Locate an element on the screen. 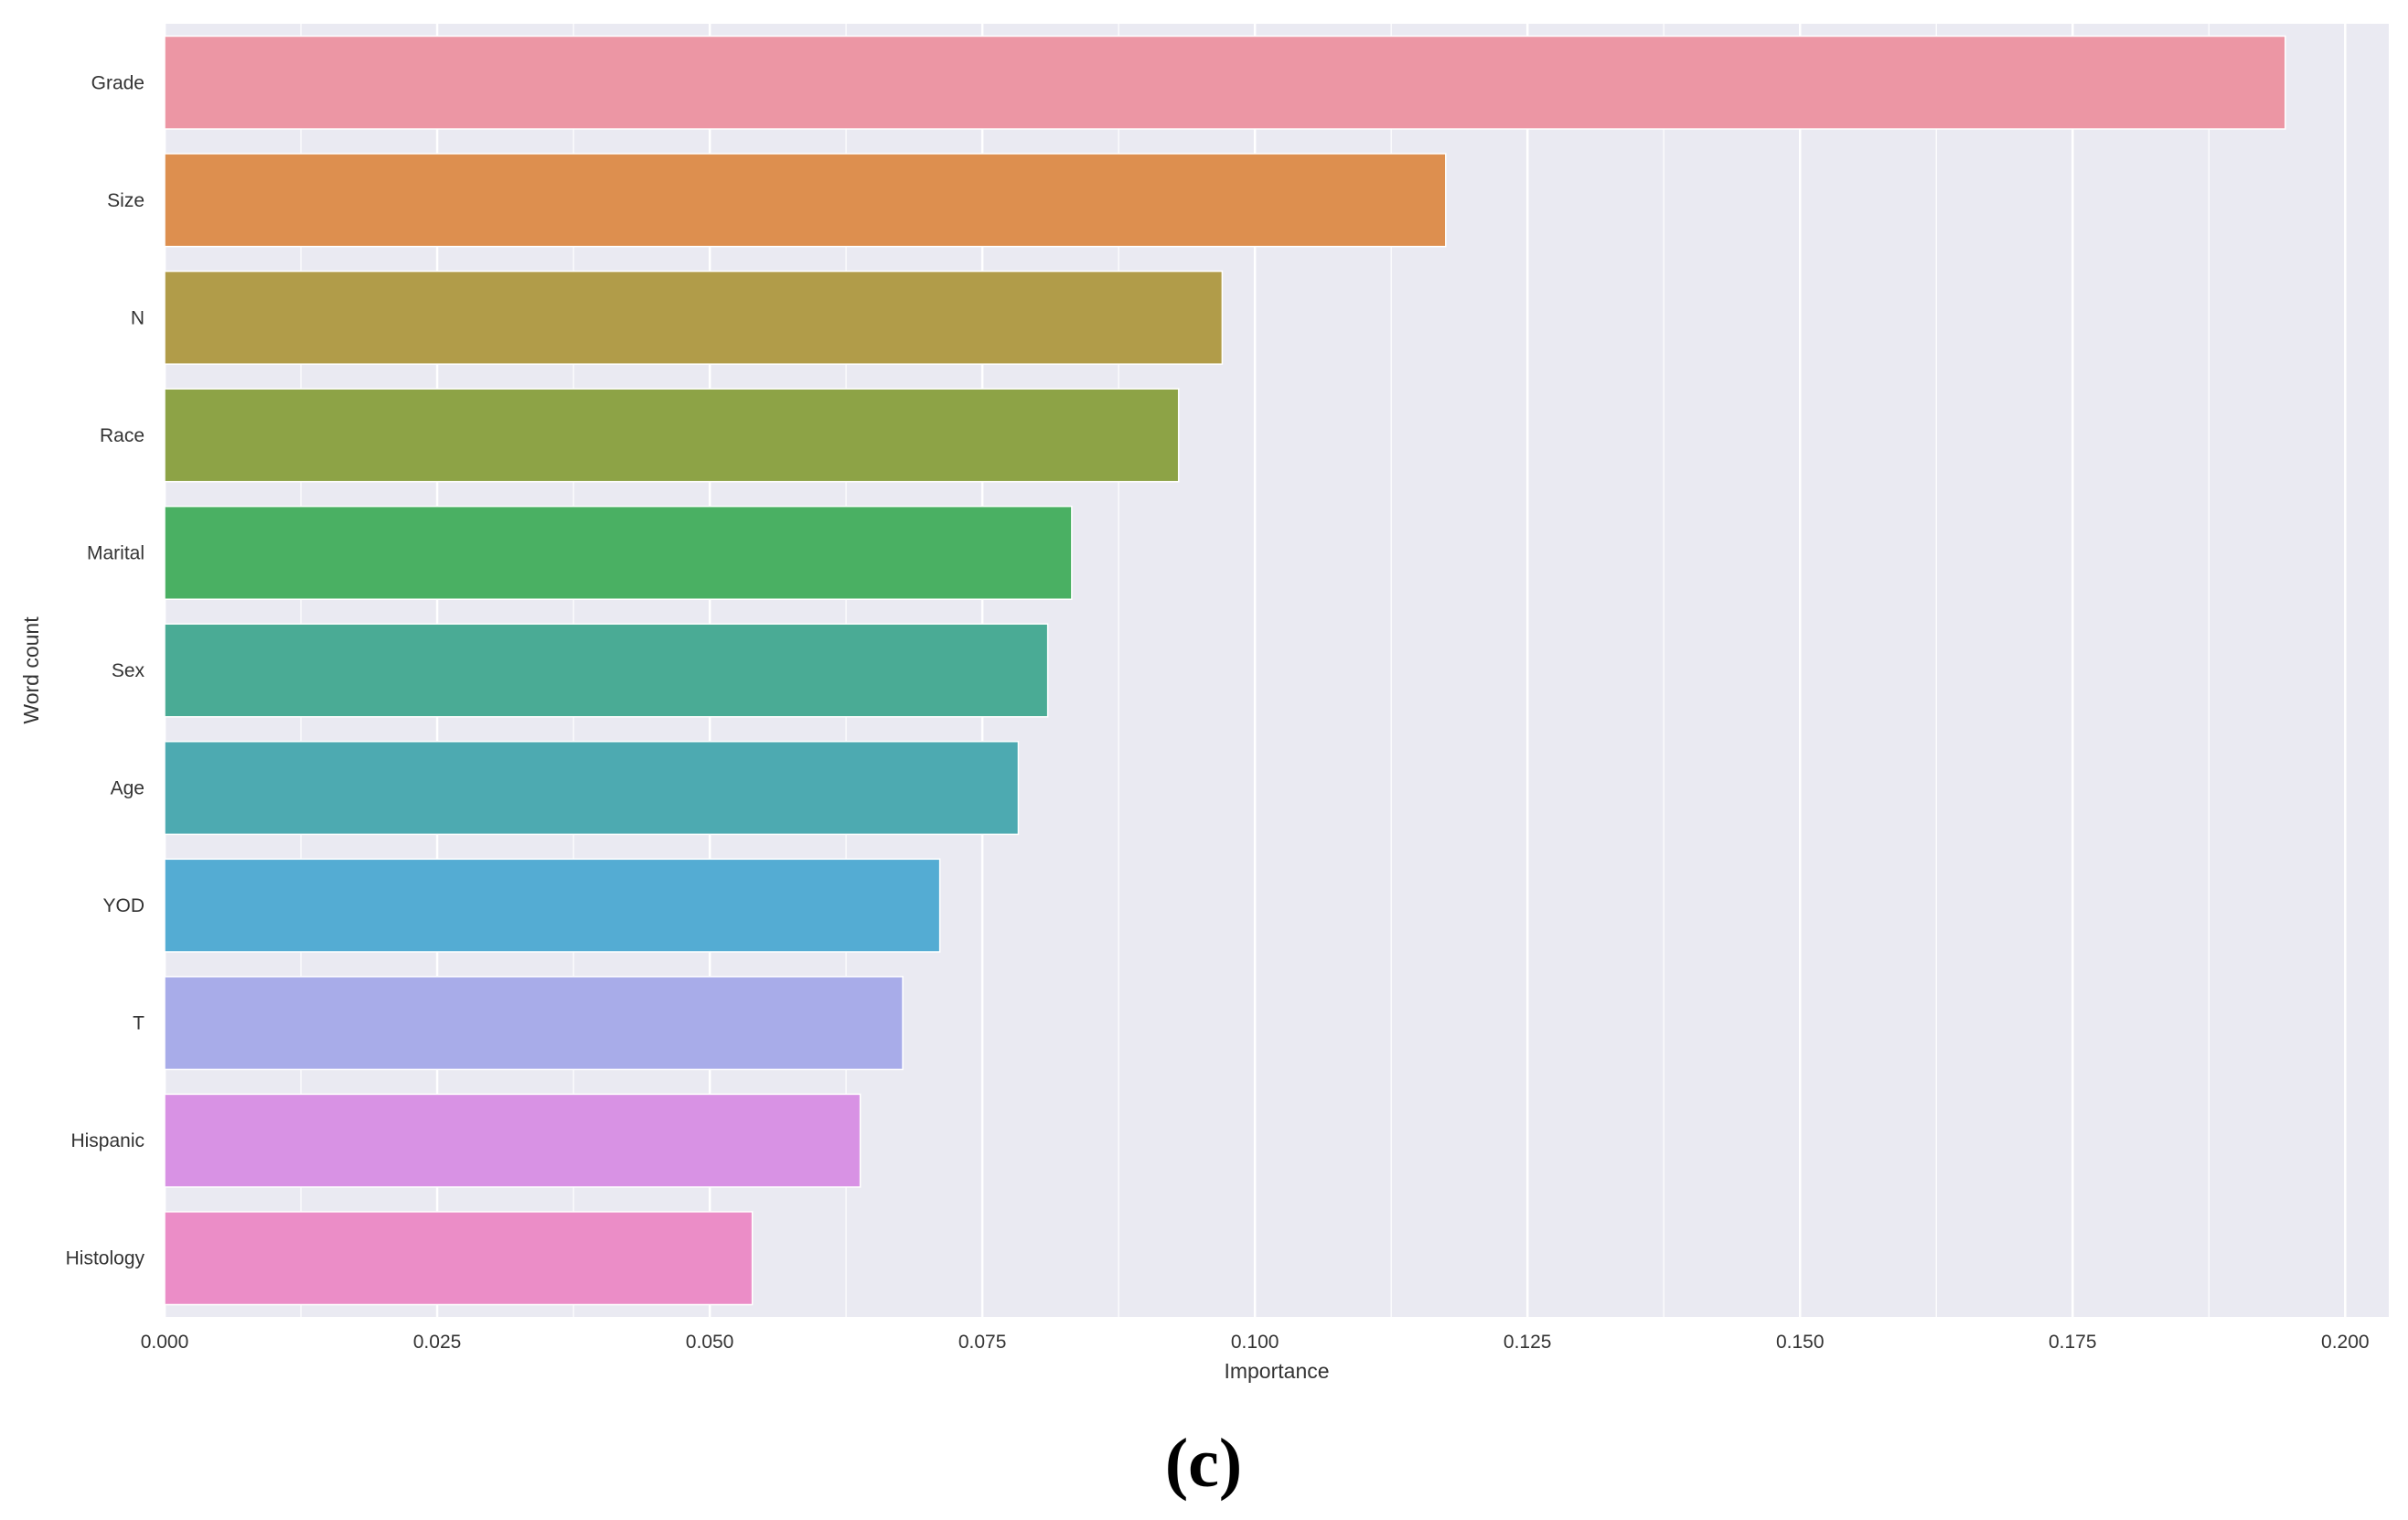  x-tick-label: 0.025 is located at coordinates (437, 1342).